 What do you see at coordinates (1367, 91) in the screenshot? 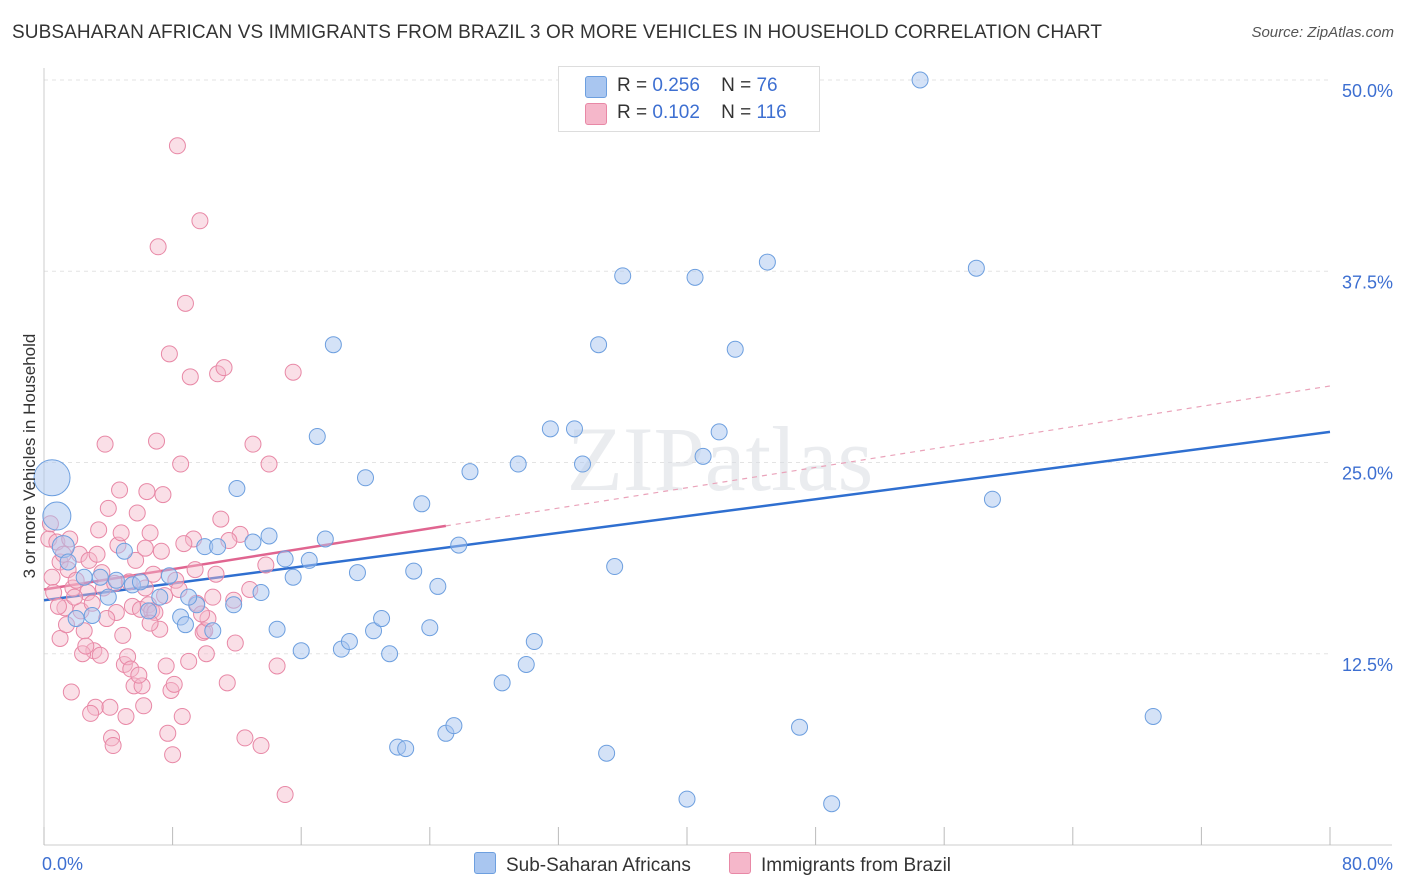
I see `y-tick-label: 50.0%` at bounding box center [1367, 91].